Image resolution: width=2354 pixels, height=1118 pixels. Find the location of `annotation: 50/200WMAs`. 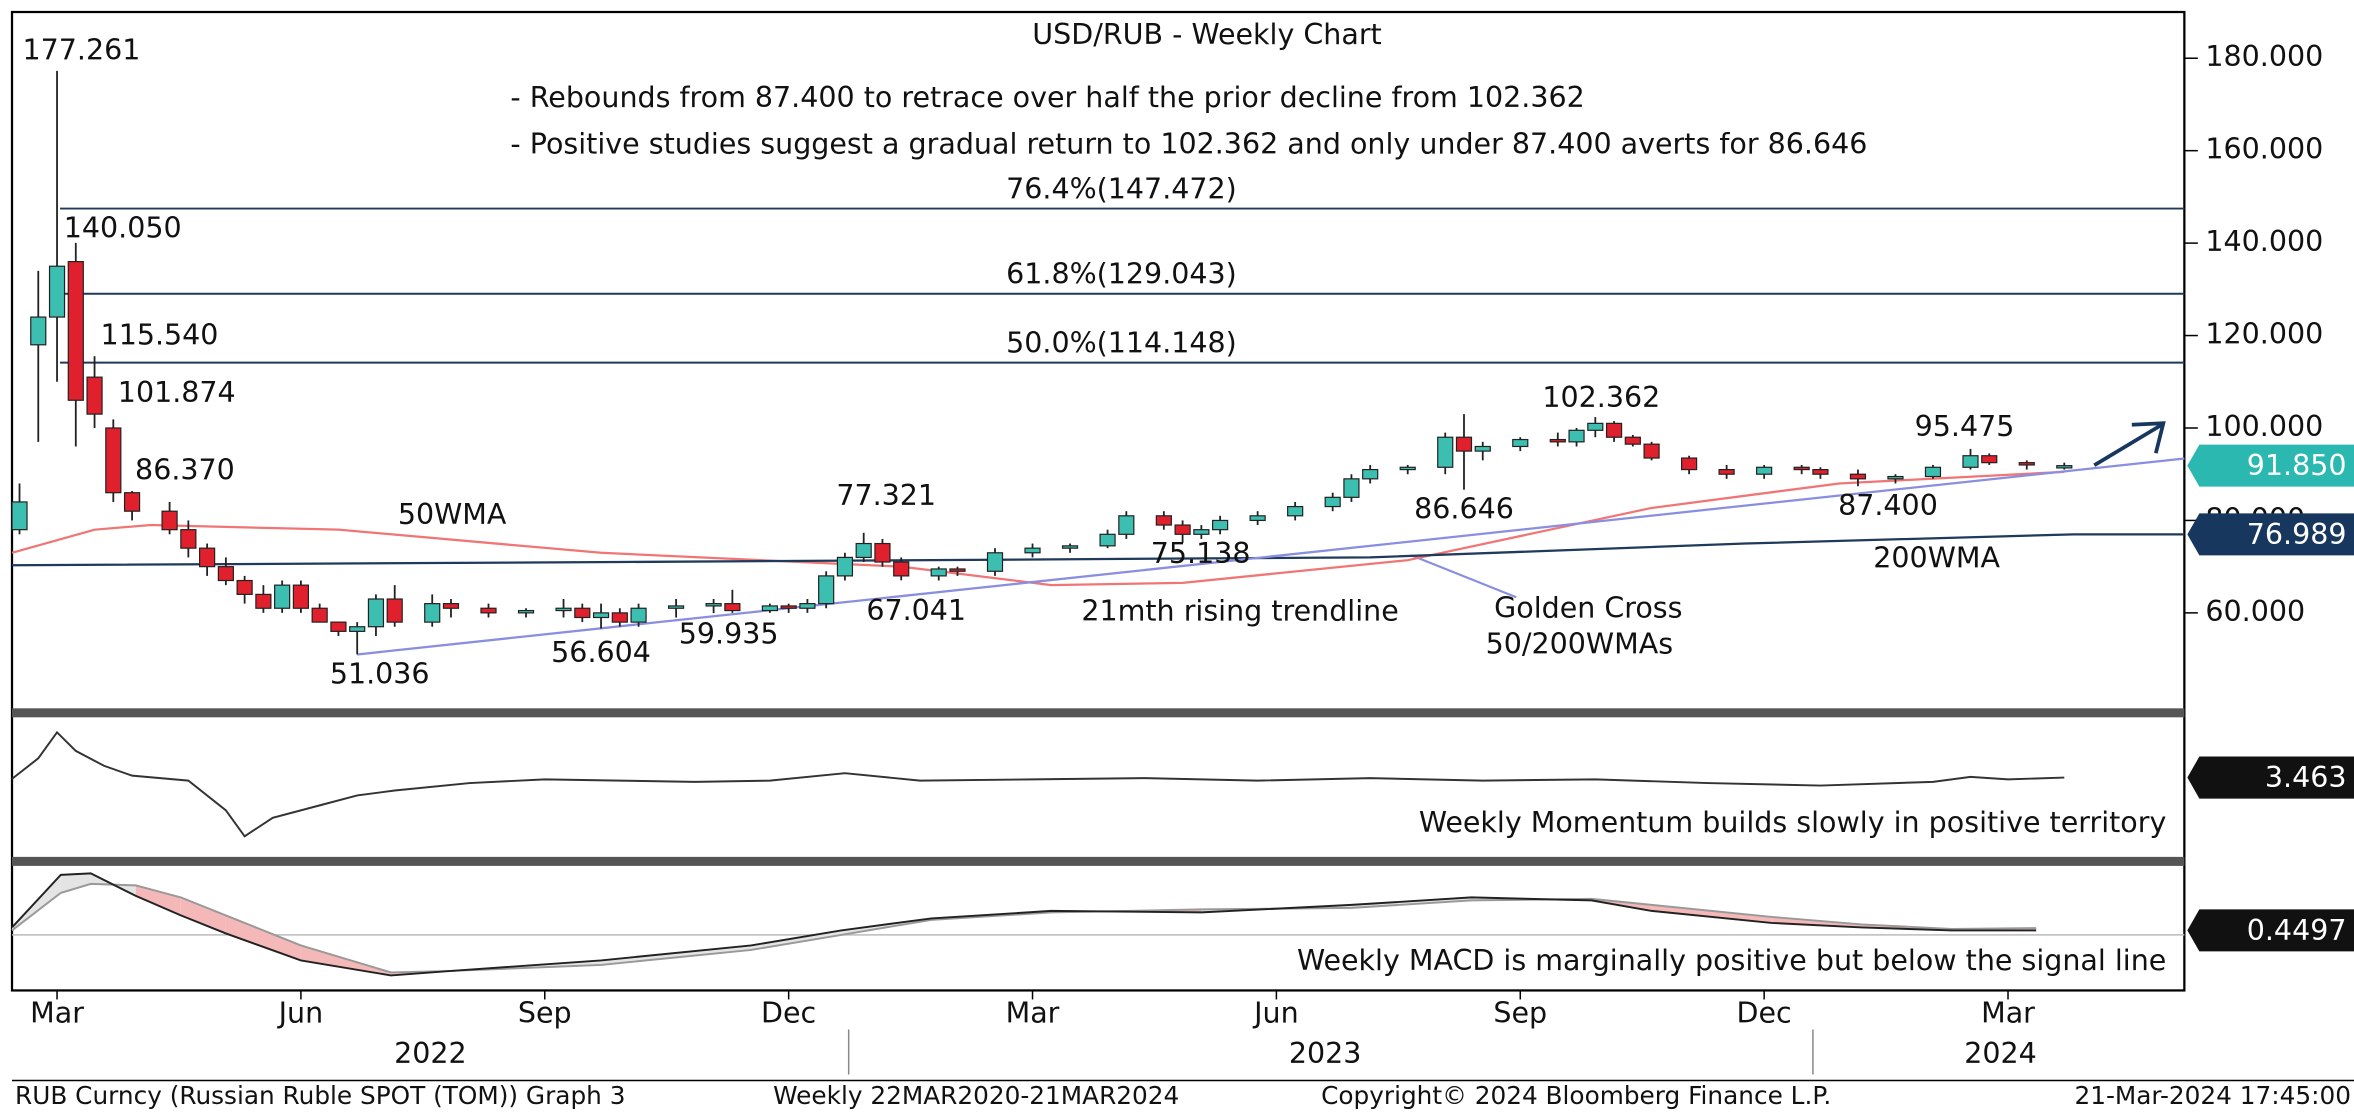

annotation: 50/200WMAs is located at coordinates (1579, 643).